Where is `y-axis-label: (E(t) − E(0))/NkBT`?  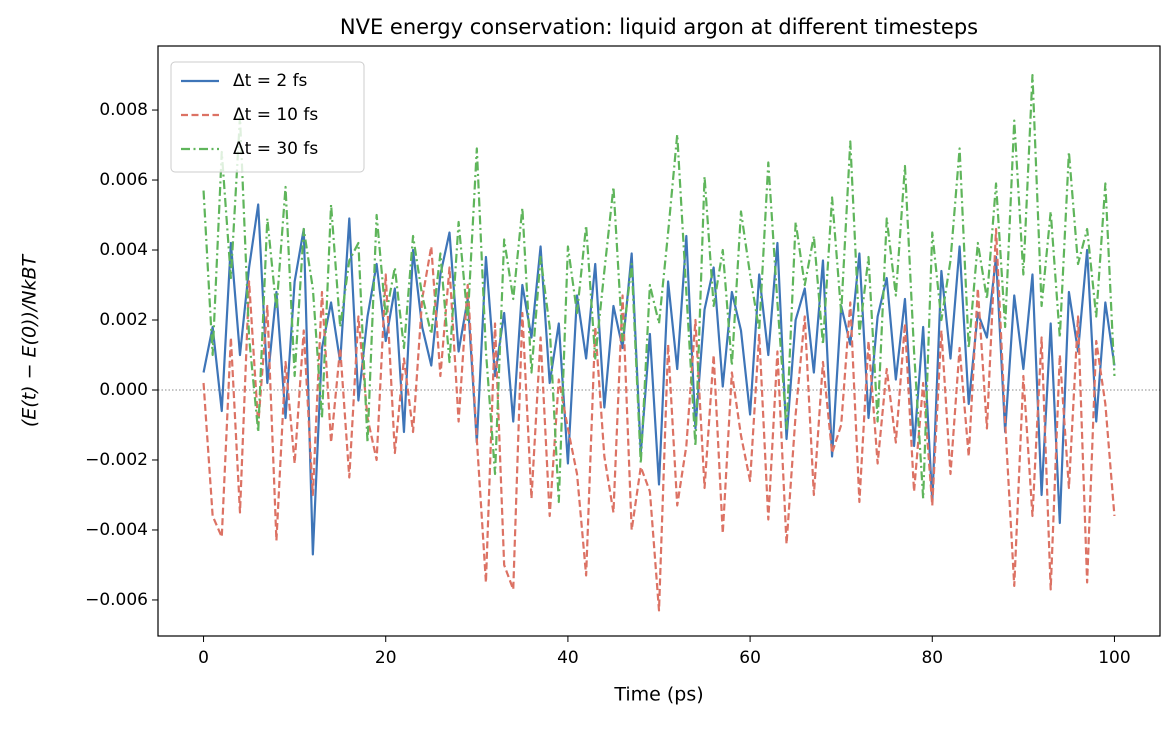 y-axis-label: (E(t) − E(0))/NkBT is located at coordinates (30, 340).